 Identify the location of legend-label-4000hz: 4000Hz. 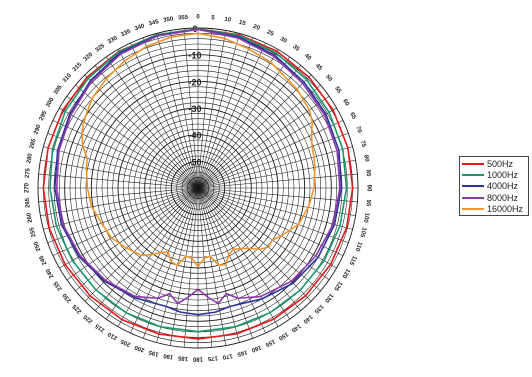
(503, 186).